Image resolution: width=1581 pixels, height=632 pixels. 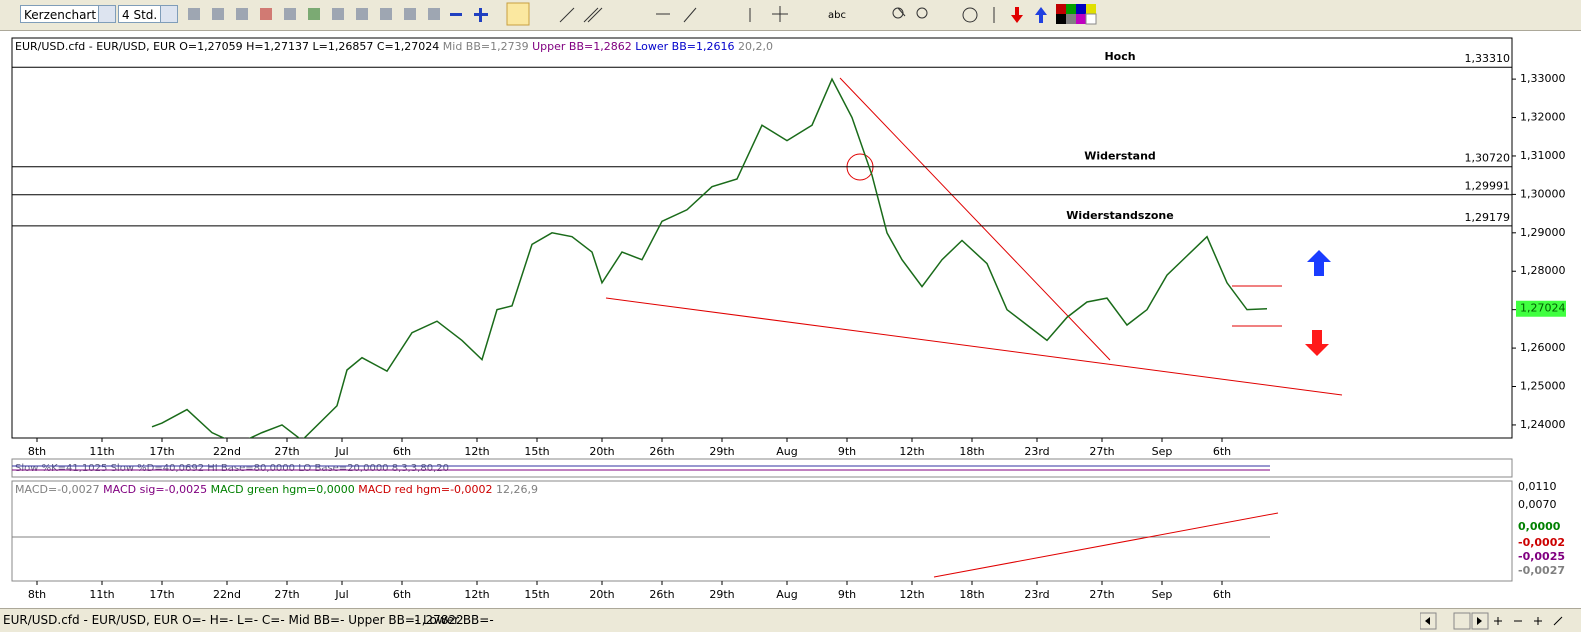 I want to click on y-tick-label: 1,28000, so click(x=1543, y=270).